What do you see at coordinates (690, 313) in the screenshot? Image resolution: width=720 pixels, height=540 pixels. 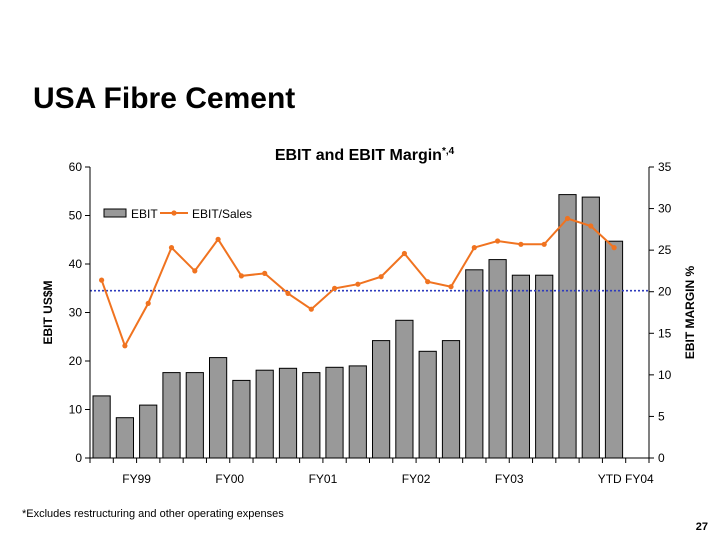 I see `y-axis-title-right: EBIT MARGIN %` at bounding box center [690, 313].